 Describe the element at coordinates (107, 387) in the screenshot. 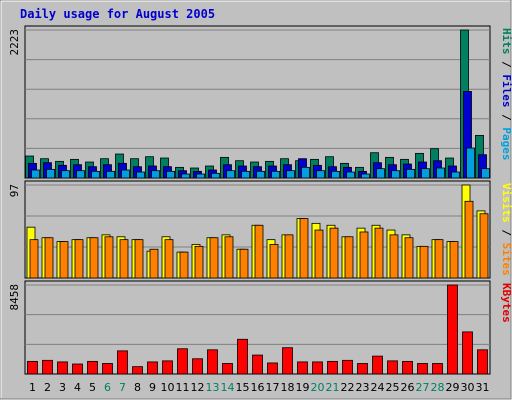

I see `x-tick-label-day-6: 6` at that location.